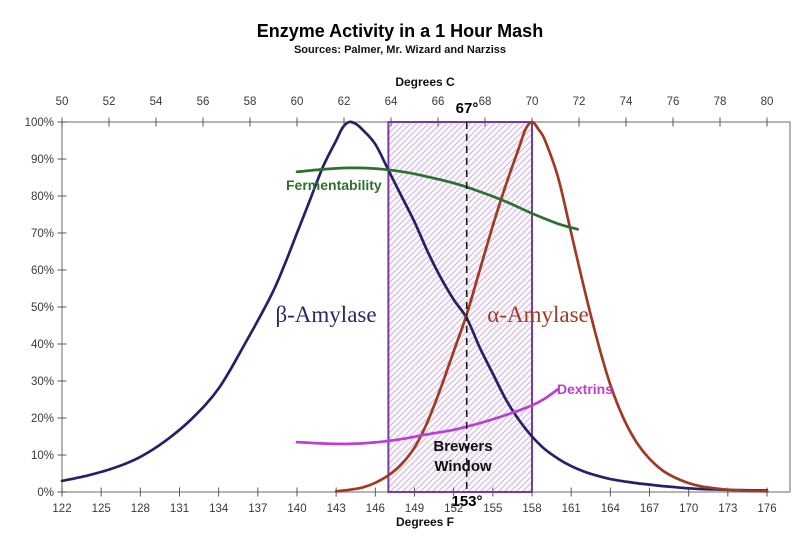 The width and height of the screenshot is (800, 542). I want to click on chart-title: Enzyme Activity in a 1 Hour Mash, so click(400, 31).